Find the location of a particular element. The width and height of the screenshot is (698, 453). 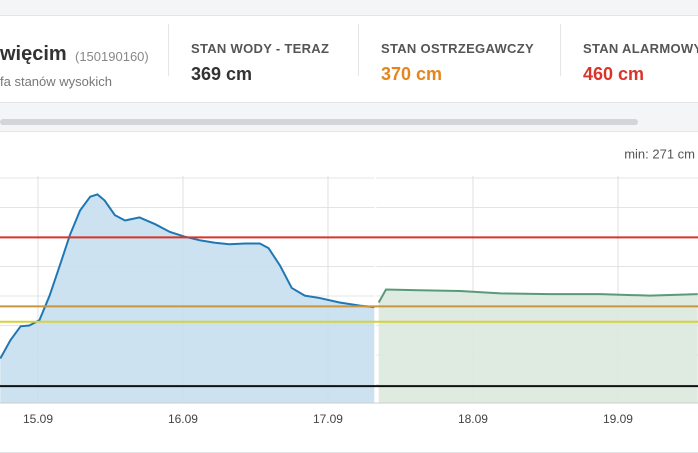

stat-label: STAN WODY - TERAZ is located at coordinates (260, 48).